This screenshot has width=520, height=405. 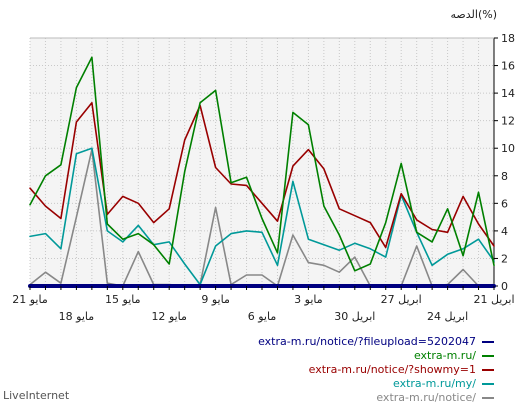 What do you see at coordinates (77, 316) in the screenshot?
I see `x-tick-label: 18 مايو` at bounding box center [77, 316].